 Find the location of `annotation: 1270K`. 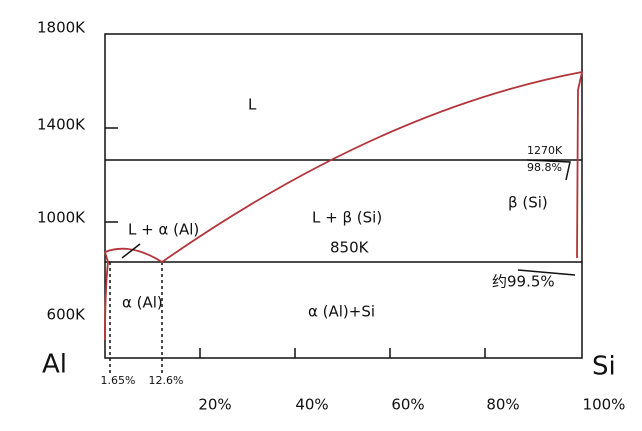

annotation: 1270K is located at coordinates (545, 150).